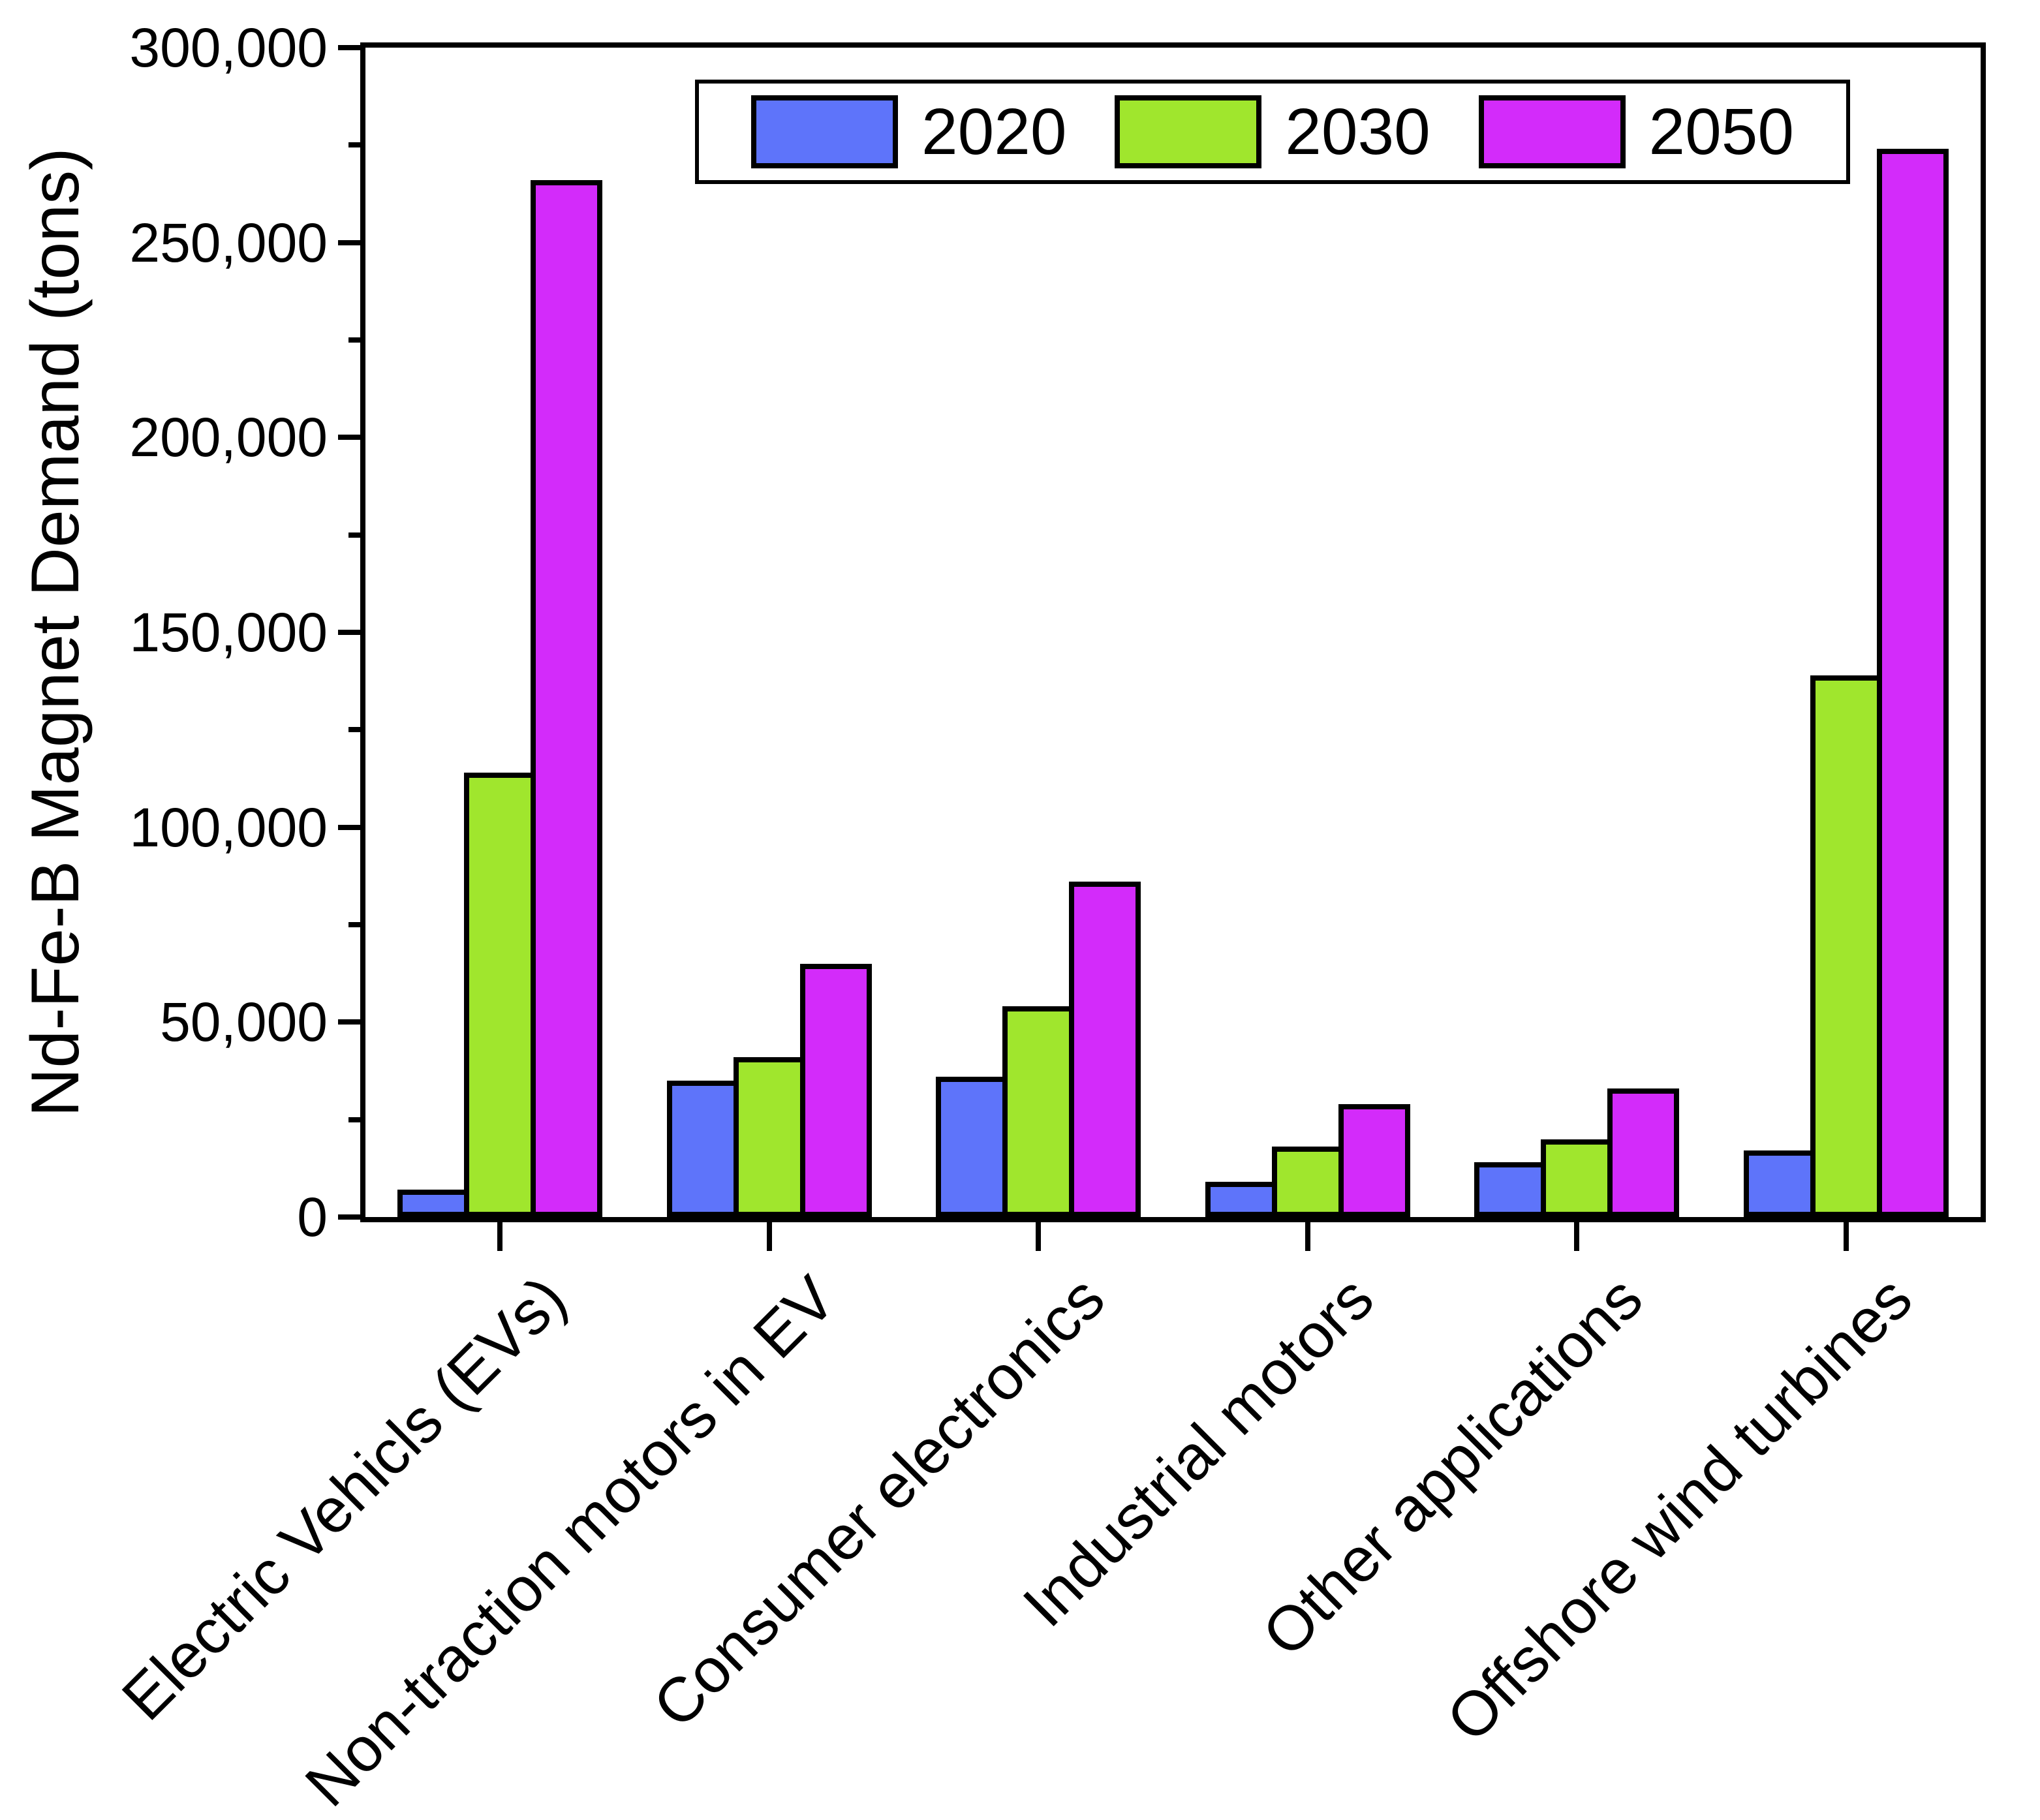 The image size is (2040, 1820). Describe the element at coordinates (908, 131) in the screenshot. I see `legend-item-2020: 2020` at that location.